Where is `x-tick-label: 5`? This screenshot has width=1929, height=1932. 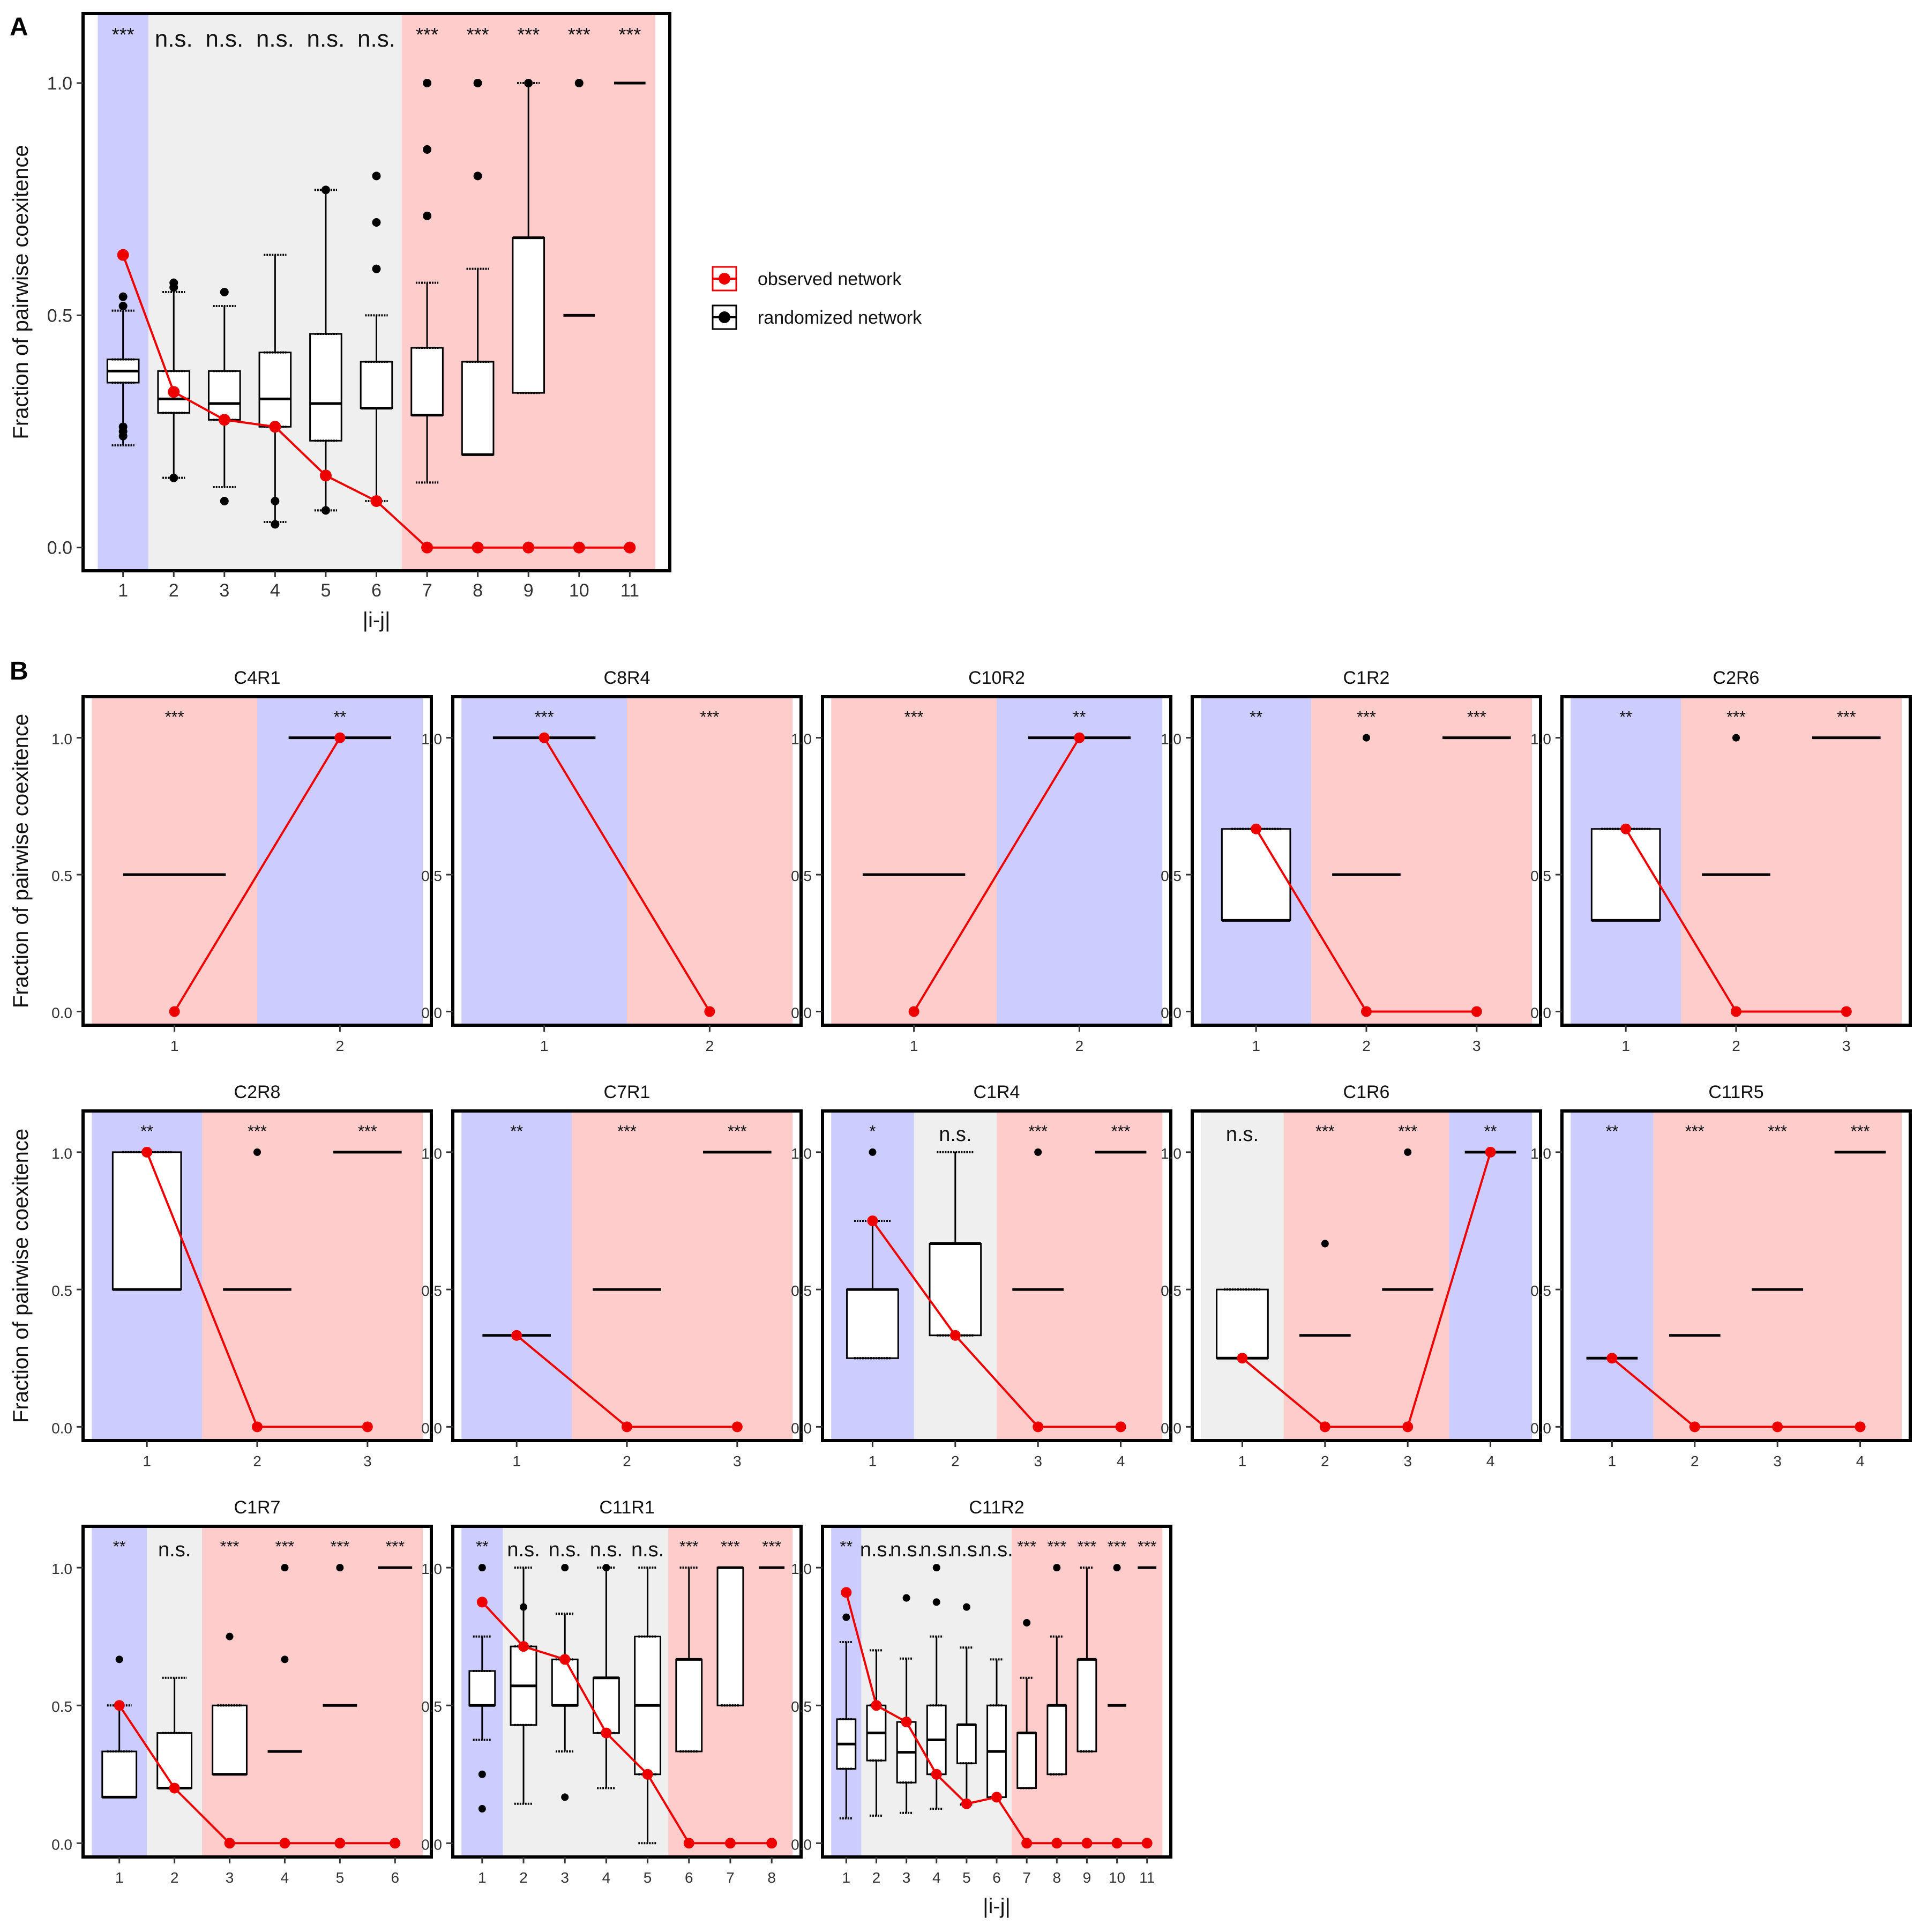 x-tick-label: 5 is located at coordinates (648, 1877).